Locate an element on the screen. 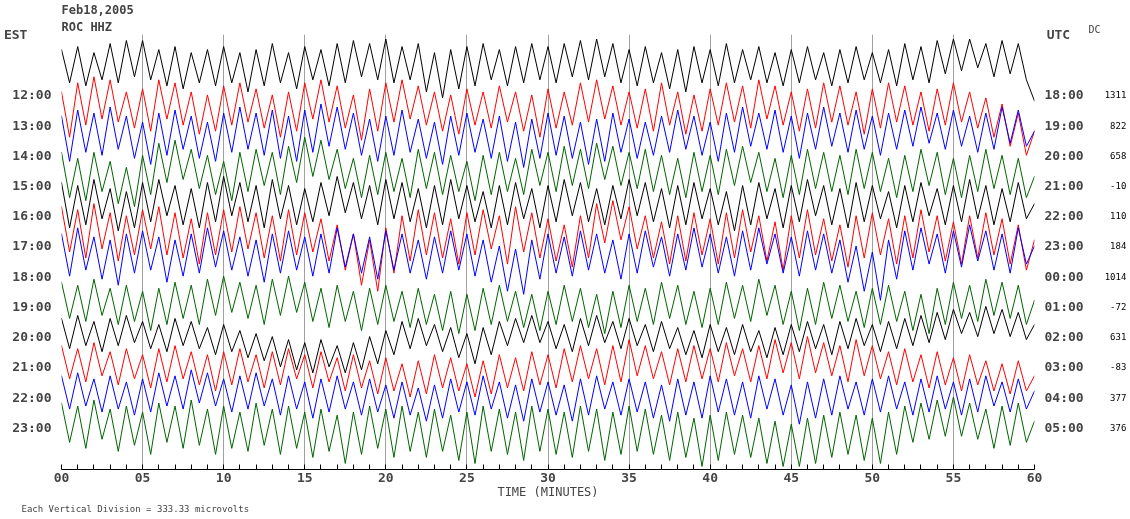  y2-tick-label: 00:00 is located at coordinates (1064, 276).